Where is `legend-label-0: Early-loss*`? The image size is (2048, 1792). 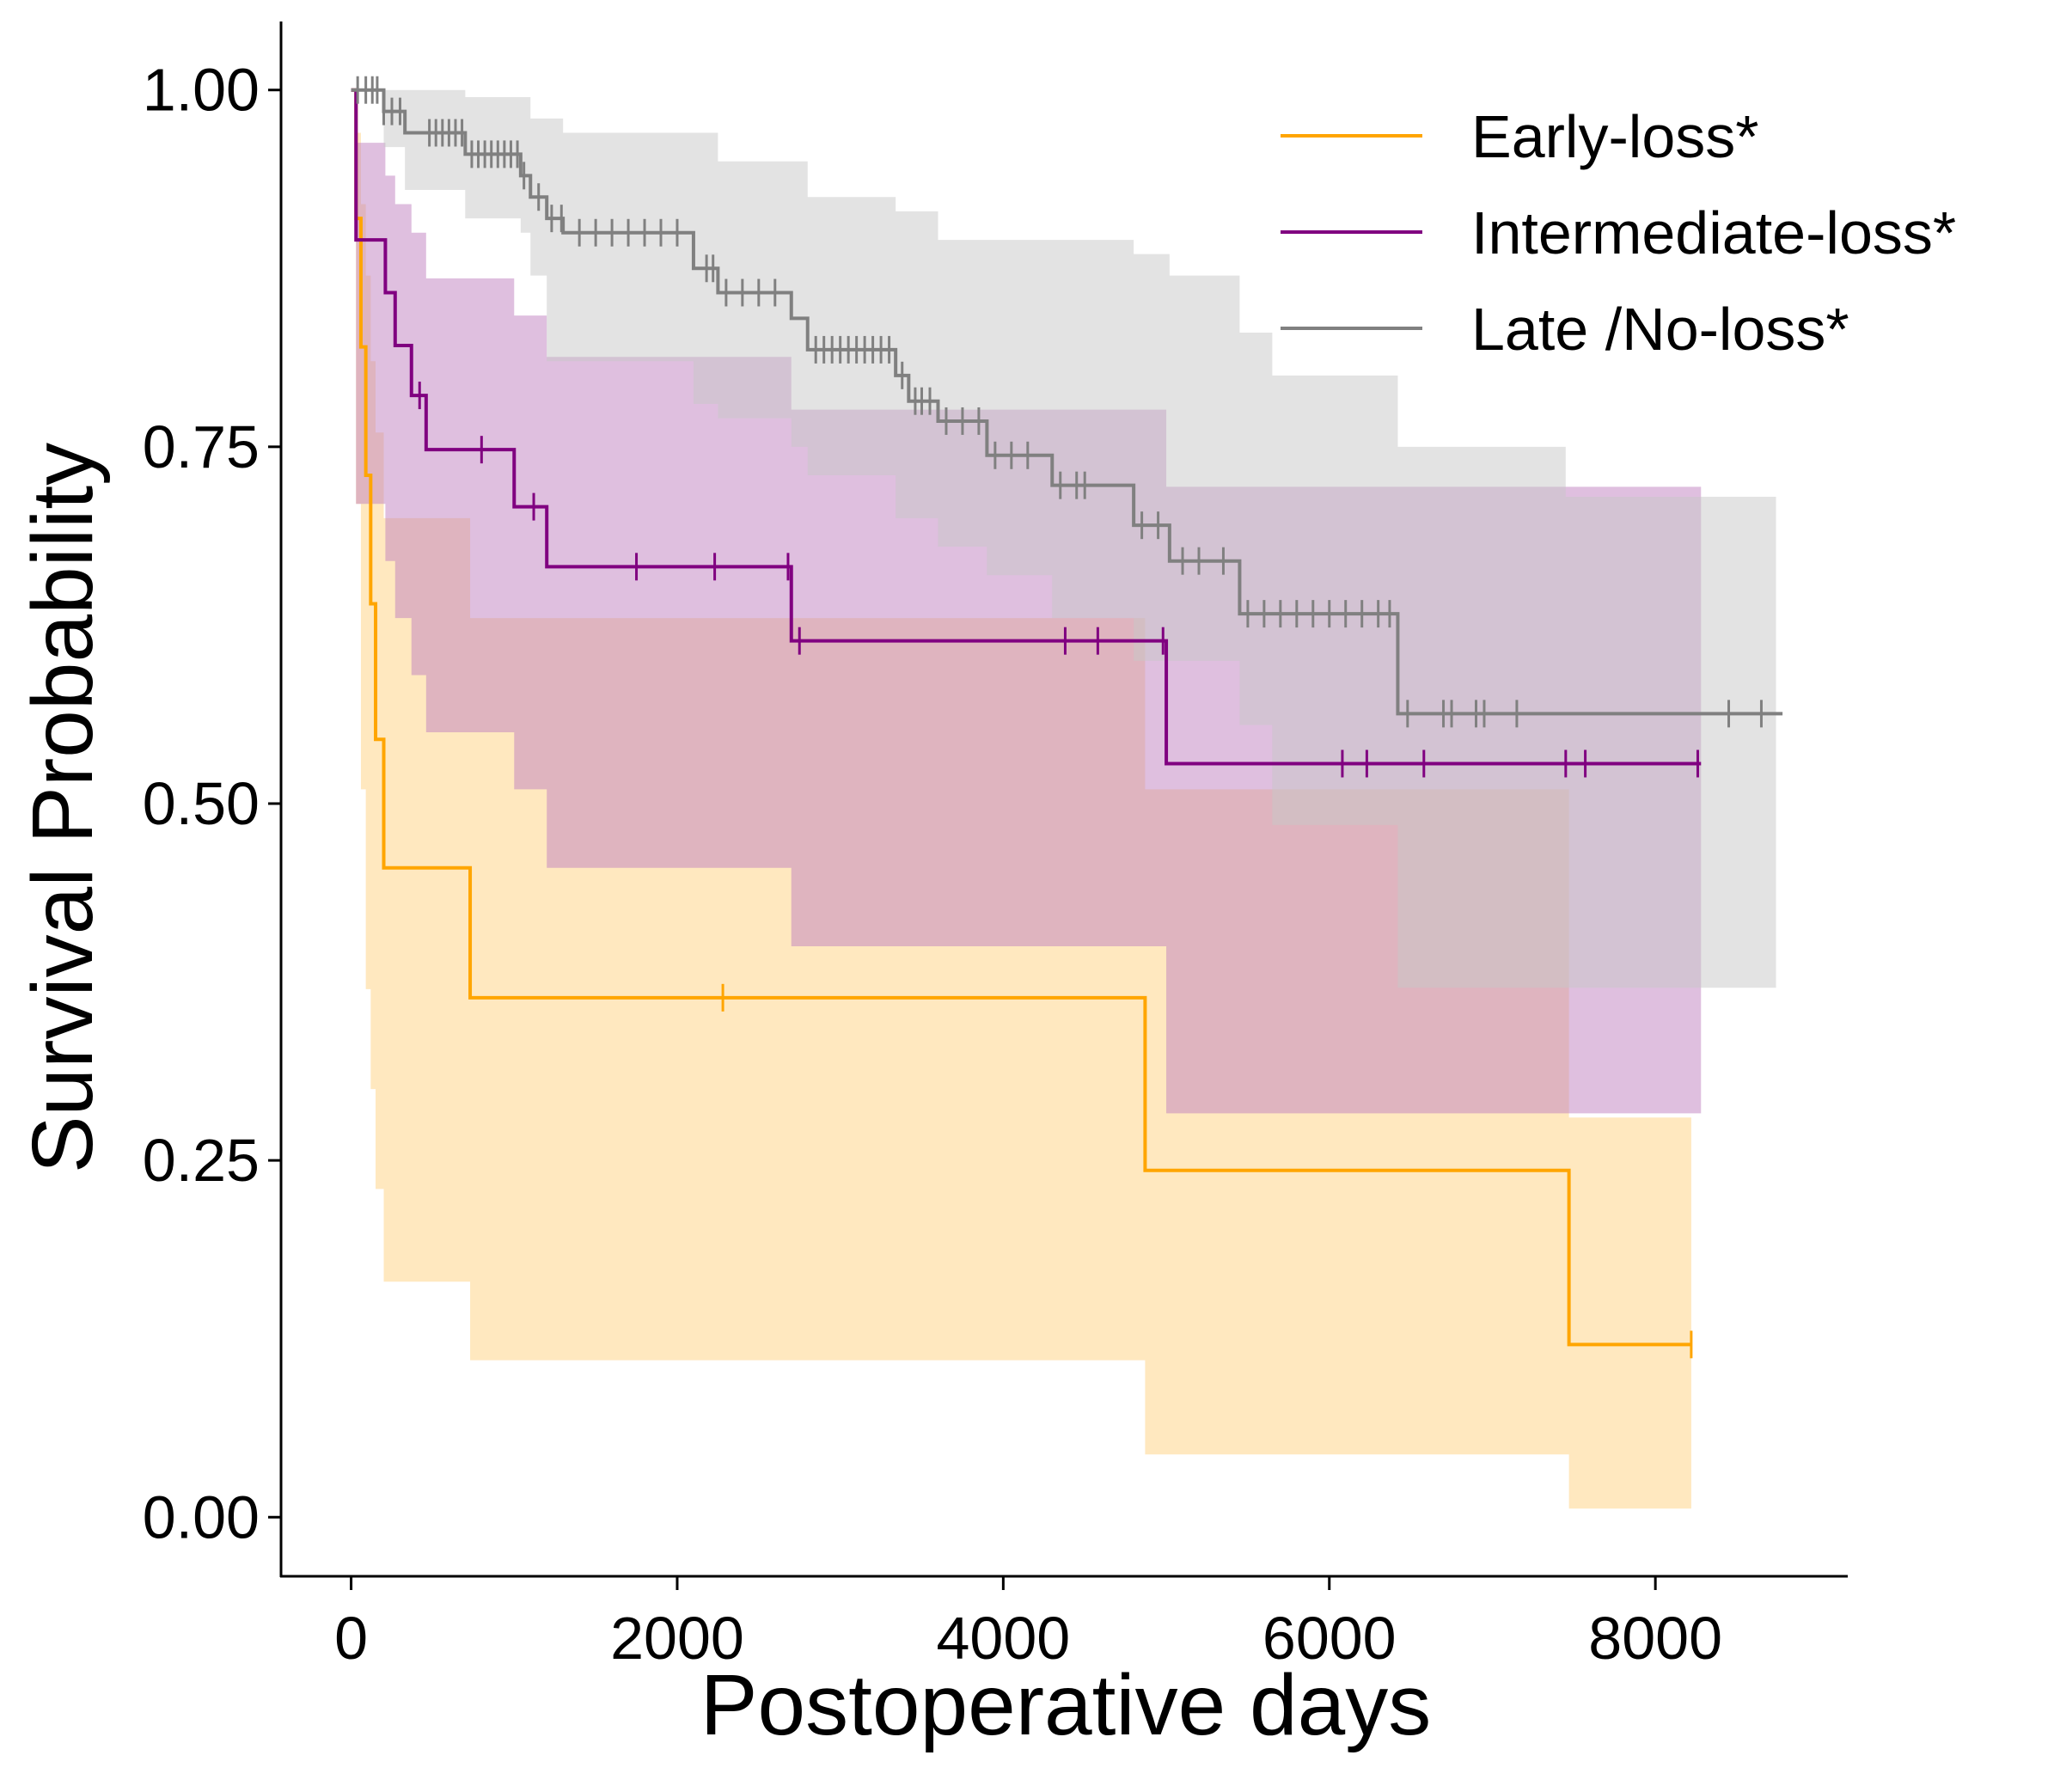
legend-label-0: Early-loss* is located at coordinates (1615, 136).